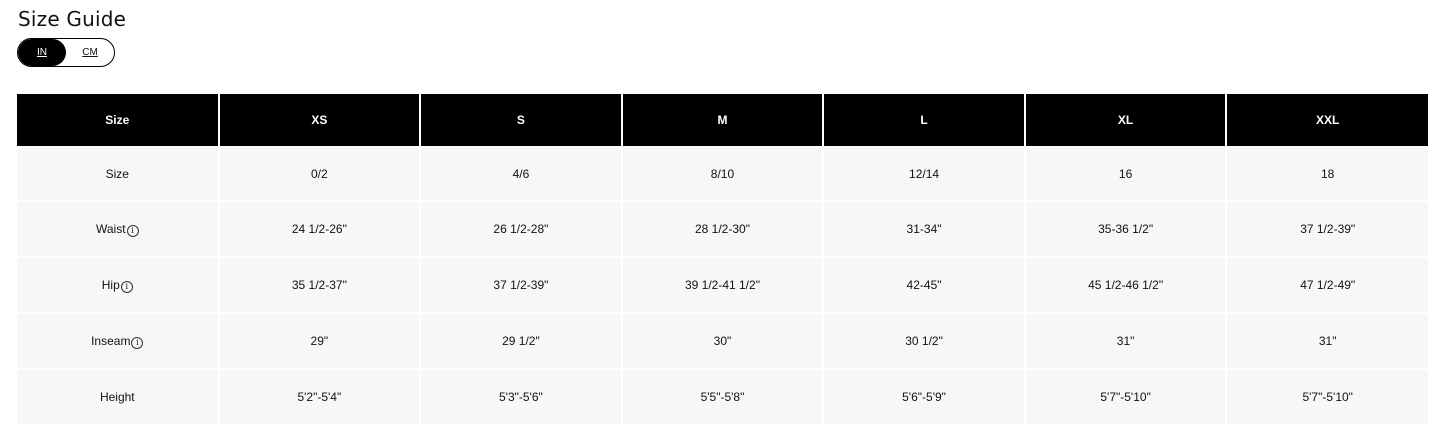  Describe the element at coordinates (521, 341) in the screenshot. I see `table-cell: 29 1/2"` at that location.